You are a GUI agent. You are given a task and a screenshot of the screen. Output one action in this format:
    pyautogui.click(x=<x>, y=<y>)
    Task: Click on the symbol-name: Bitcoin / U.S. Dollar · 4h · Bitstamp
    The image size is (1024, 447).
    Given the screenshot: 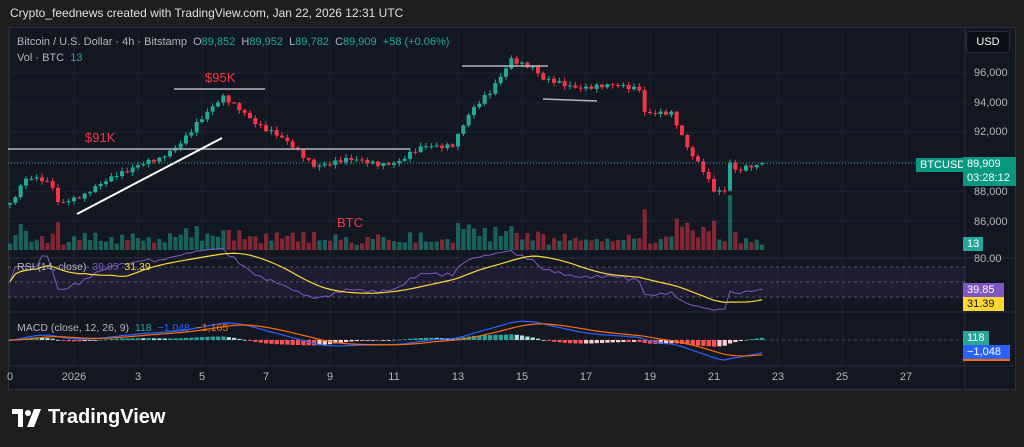 What is the action you would take?
    pyautogui.click(x=102, y=42)
    